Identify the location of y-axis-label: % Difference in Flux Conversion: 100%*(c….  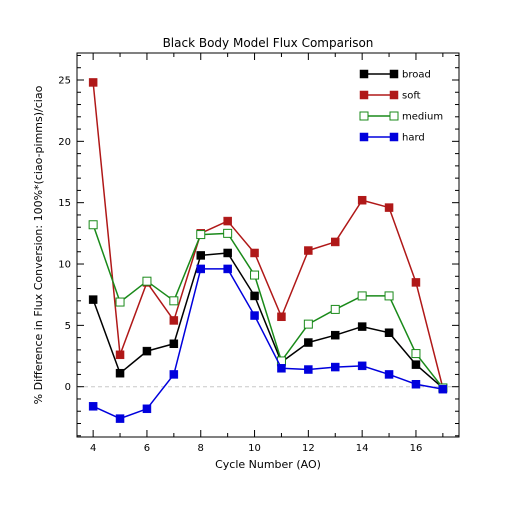
(38, 244).